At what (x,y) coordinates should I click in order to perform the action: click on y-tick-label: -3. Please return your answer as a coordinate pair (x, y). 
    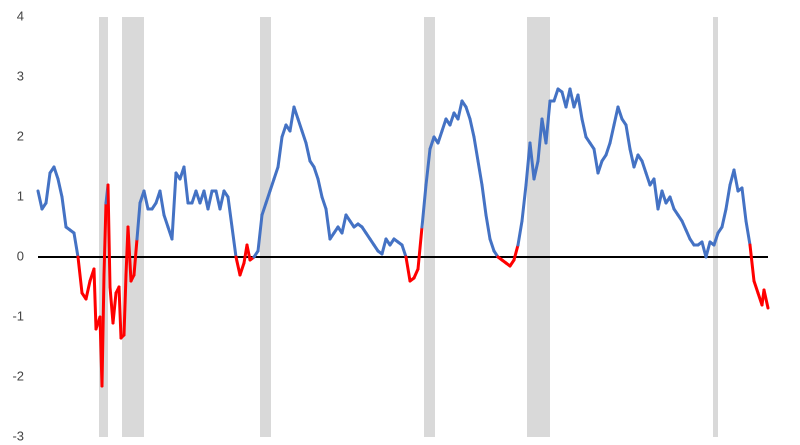
    Looking at the image, I should click on (18, 435).